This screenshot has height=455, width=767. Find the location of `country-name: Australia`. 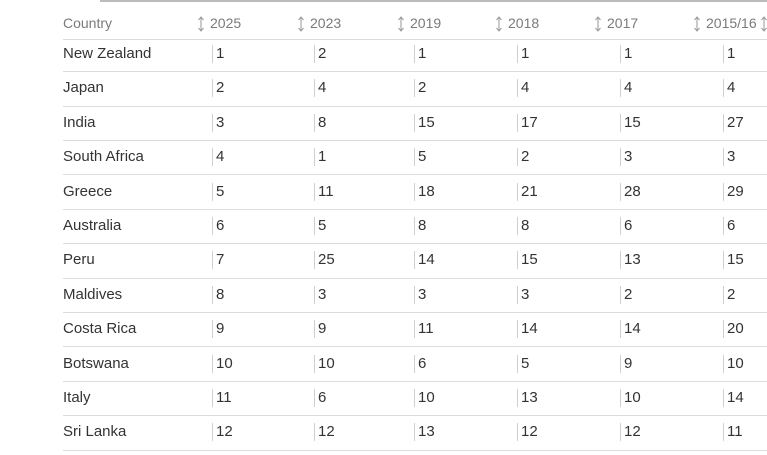

country-name: Australia is located at coordinates (92, 225).